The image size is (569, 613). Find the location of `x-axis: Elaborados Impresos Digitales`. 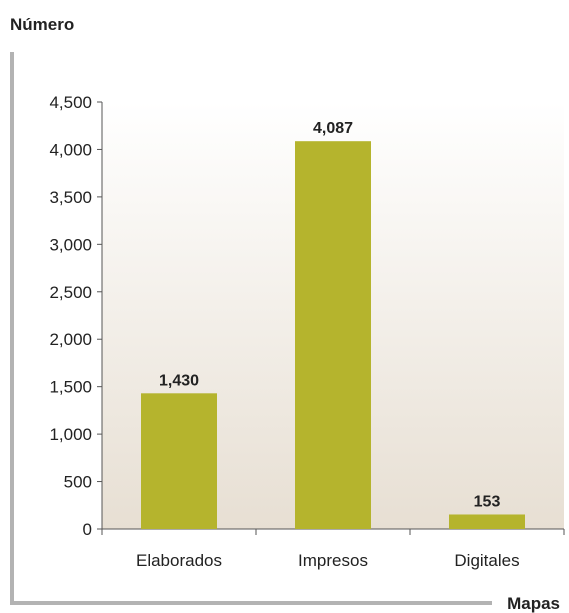

x-axis: Elaborados Impresos Digitales is located at coordinates (333, 549).